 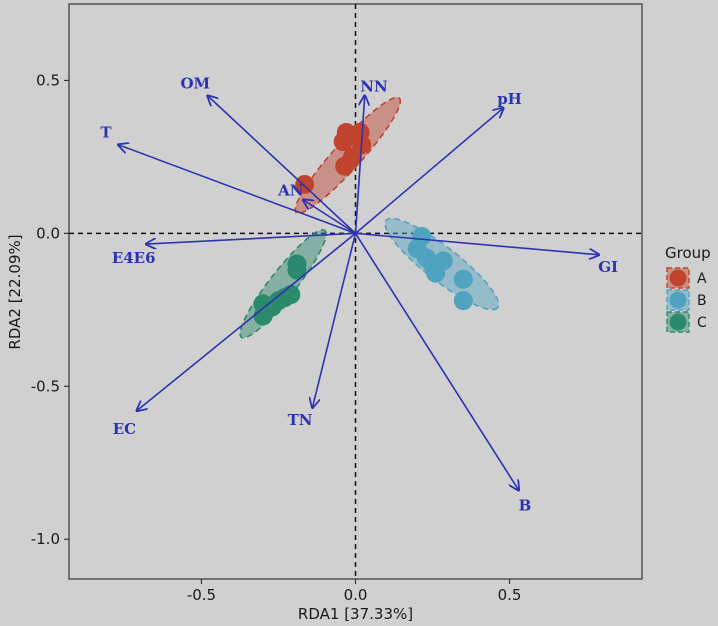 What do you see at coordinates (477, 243) in the screenshot?
I see `arrow-gi` at bounding box center [477, 243].